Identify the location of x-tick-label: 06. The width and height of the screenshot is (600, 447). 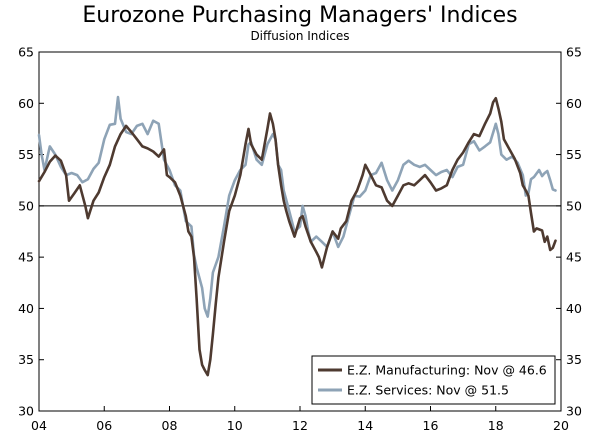
(104, 425).